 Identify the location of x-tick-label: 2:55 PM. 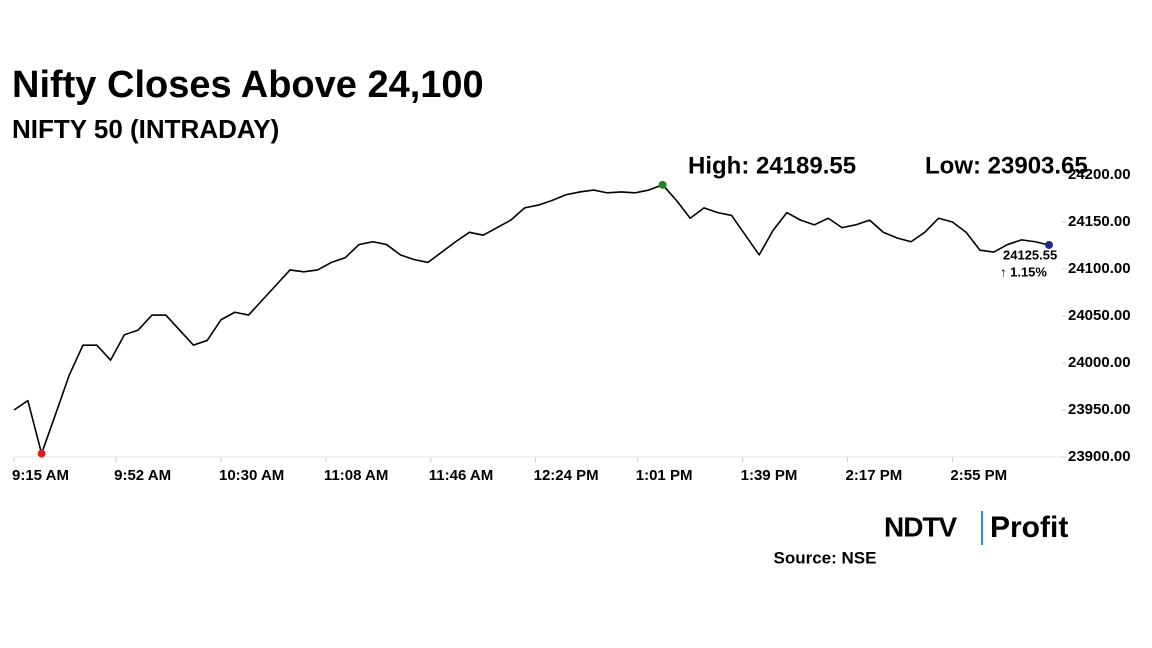
(978, 475).